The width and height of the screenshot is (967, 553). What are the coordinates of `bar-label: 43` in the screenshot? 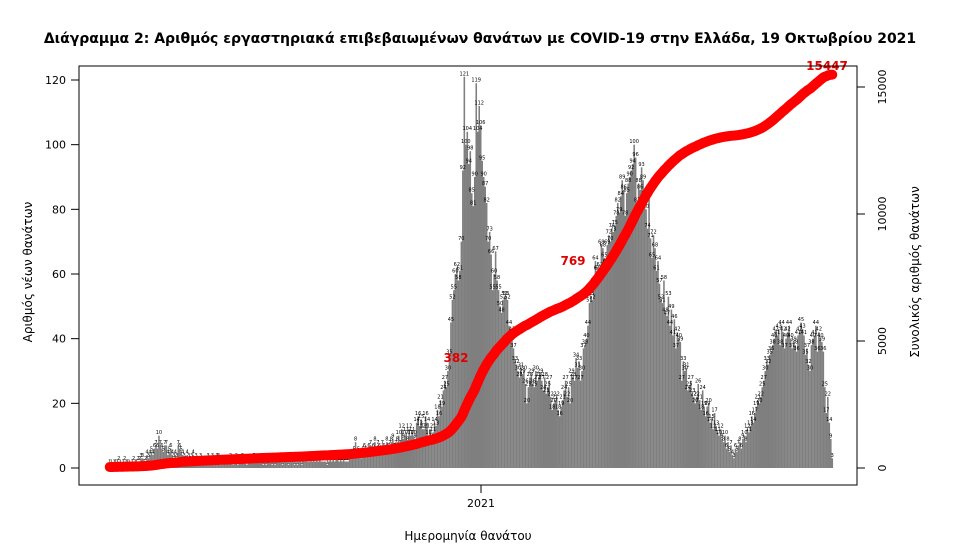 It's located at (802, 326).